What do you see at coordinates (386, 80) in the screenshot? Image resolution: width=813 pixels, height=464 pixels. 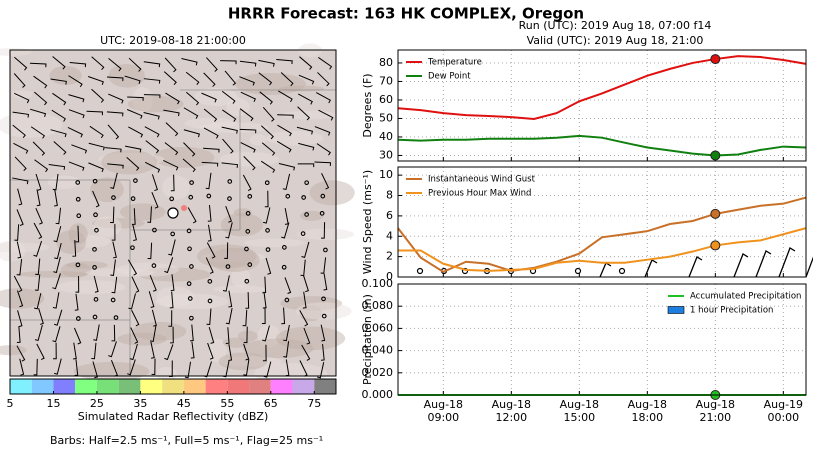 I see `y-tick-label: 70` at bounding box center [386, 80].